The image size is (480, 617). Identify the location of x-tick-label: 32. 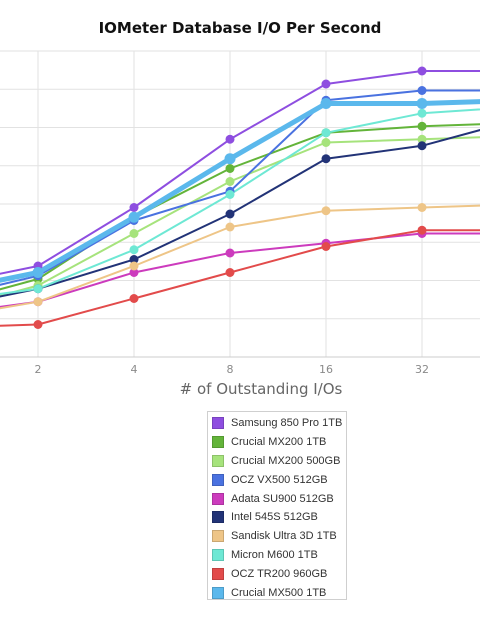
(422, 369).